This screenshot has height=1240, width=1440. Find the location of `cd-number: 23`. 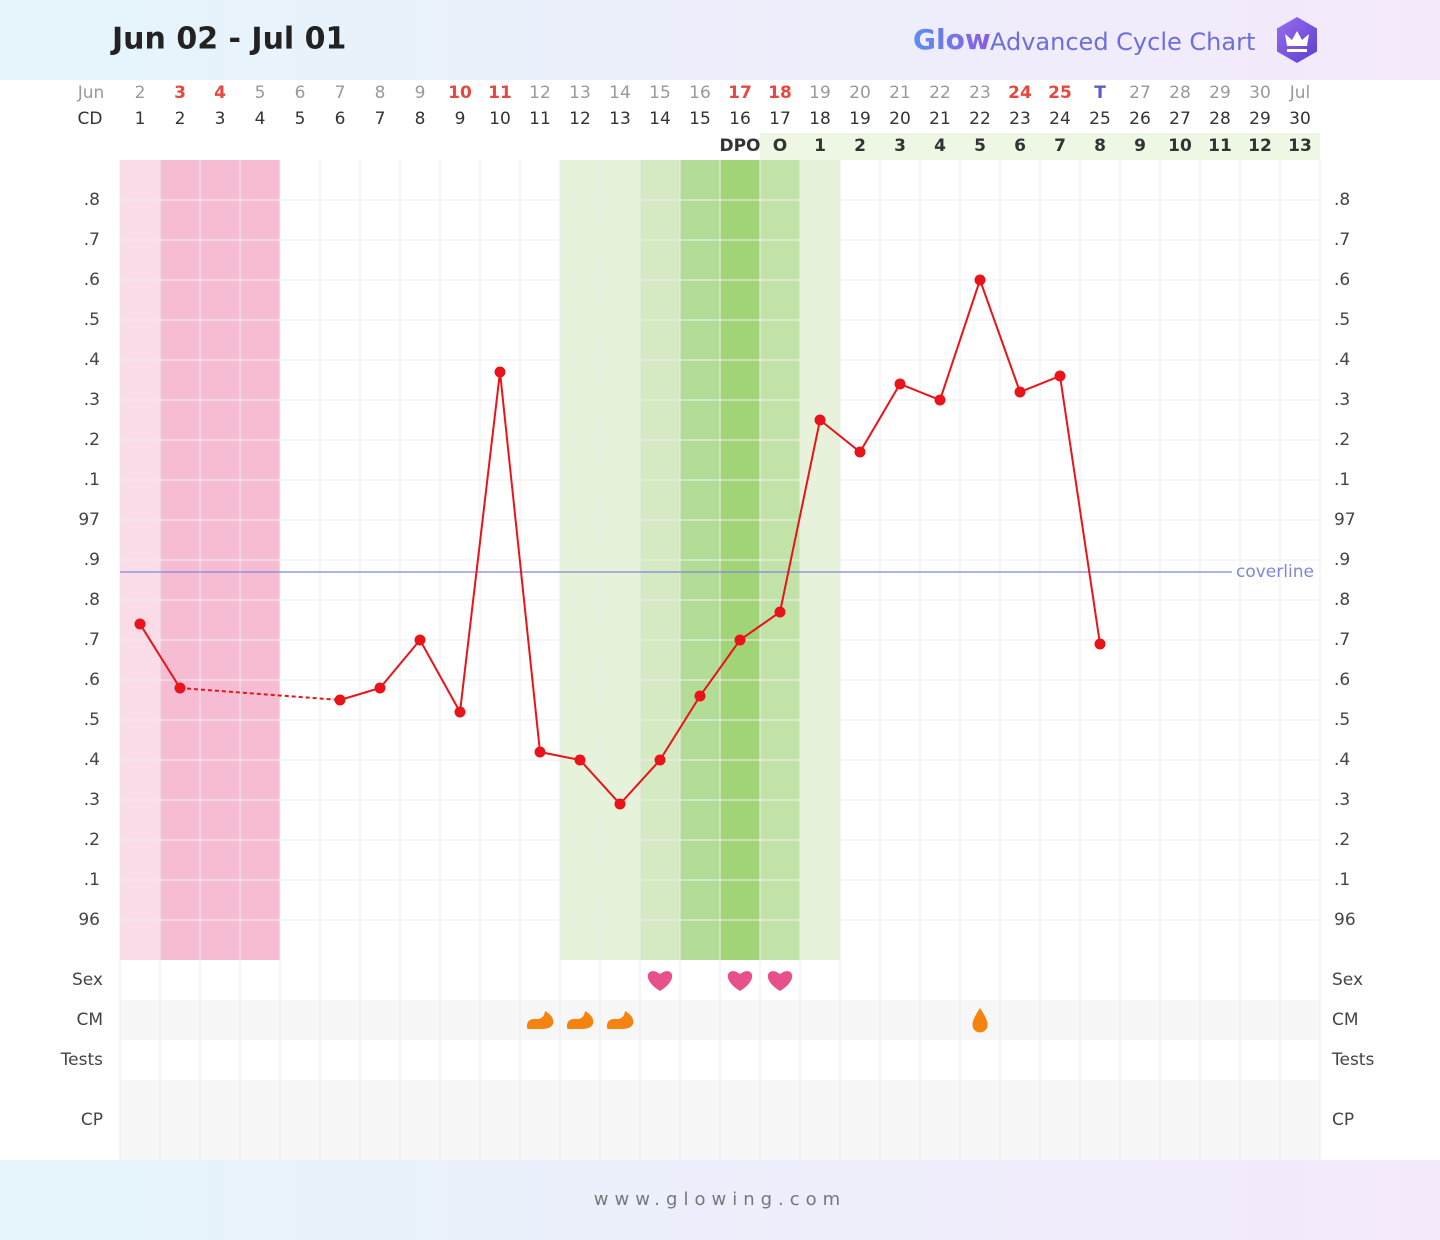

cd-number: 23 is located at coordinates (1020, 119).